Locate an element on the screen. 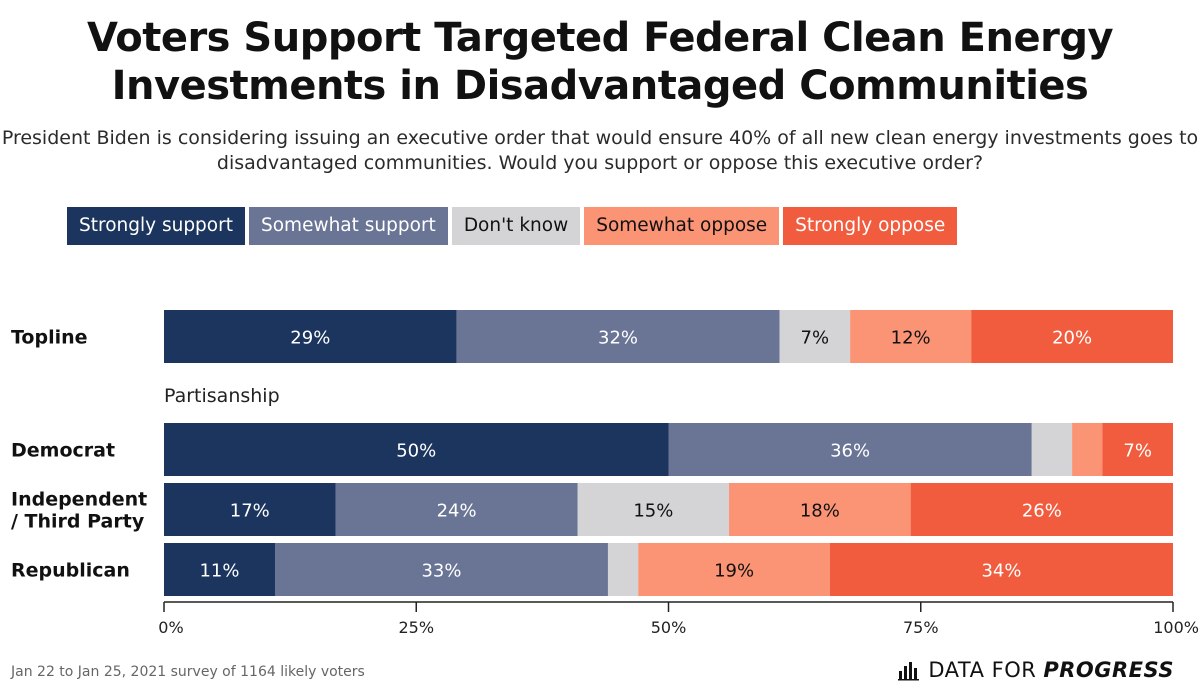 This screenshot has width=1200, height=692. legend-item-somewhat-support: Somewhat support is located at coordinates (348, 226).